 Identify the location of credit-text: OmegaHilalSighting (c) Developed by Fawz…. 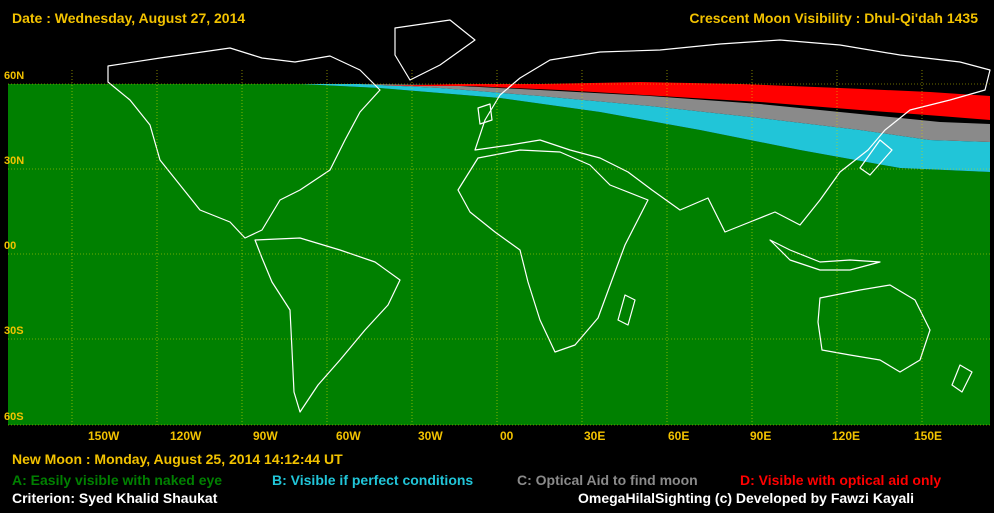
(746, 498).